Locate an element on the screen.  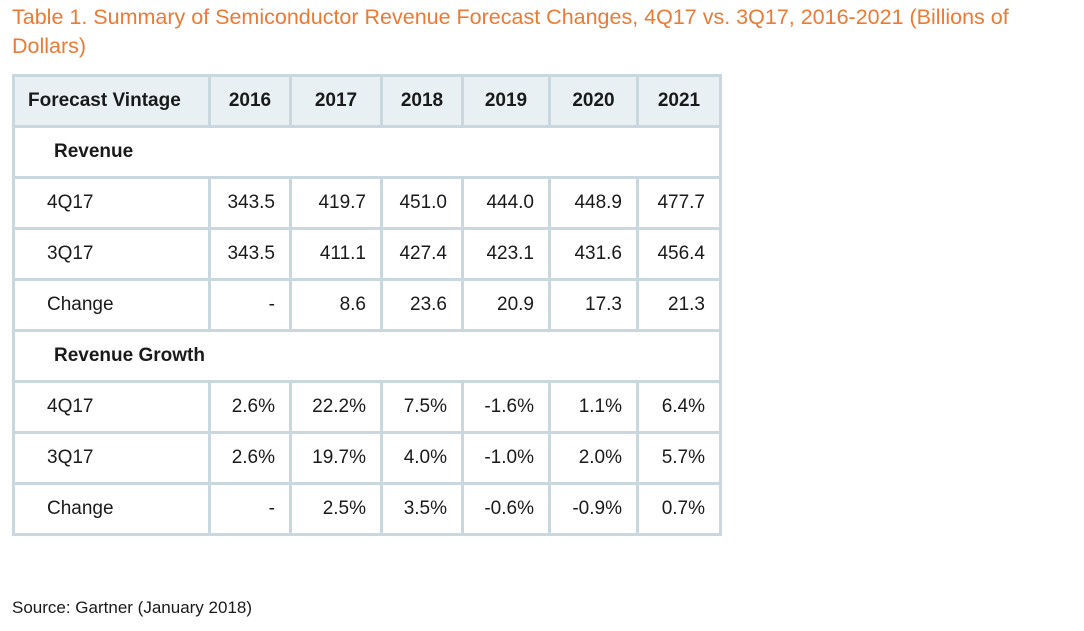
table-cell: 3.5% is located at coordinates (422, 509).